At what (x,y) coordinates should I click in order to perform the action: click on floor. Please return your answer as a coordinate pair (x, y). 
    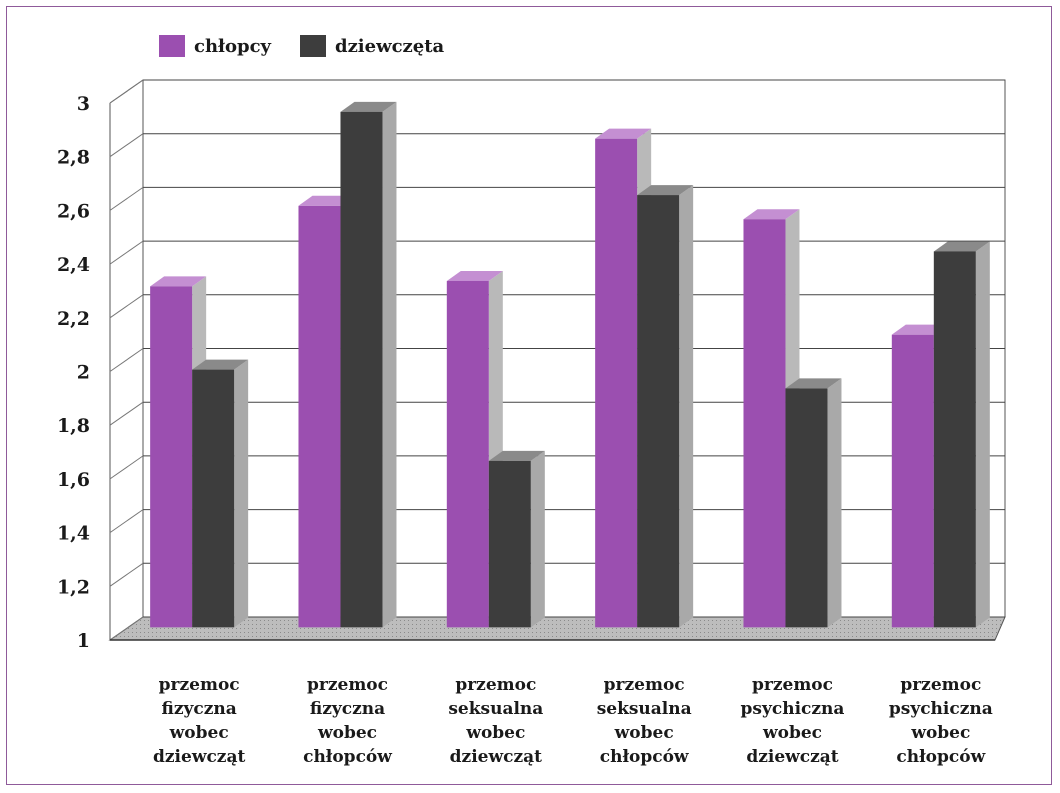
    Looking at the image, I should click on (557, 628).